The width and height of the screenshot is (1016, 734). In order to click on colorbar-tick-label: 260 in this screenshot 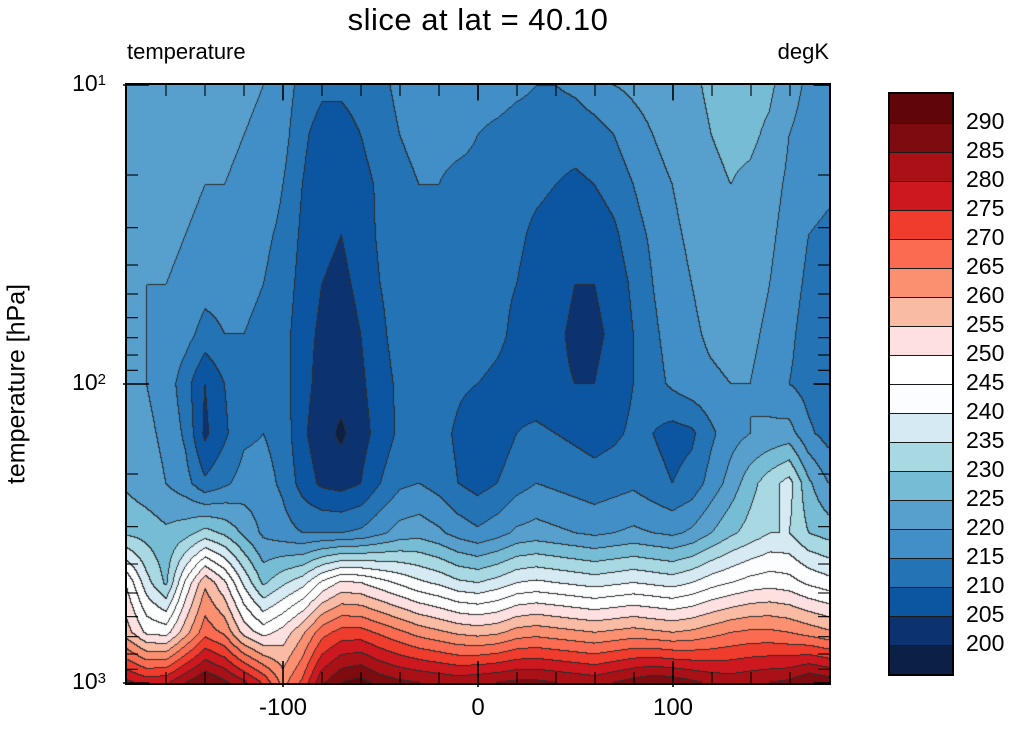, I will do `click(985, 295)`.